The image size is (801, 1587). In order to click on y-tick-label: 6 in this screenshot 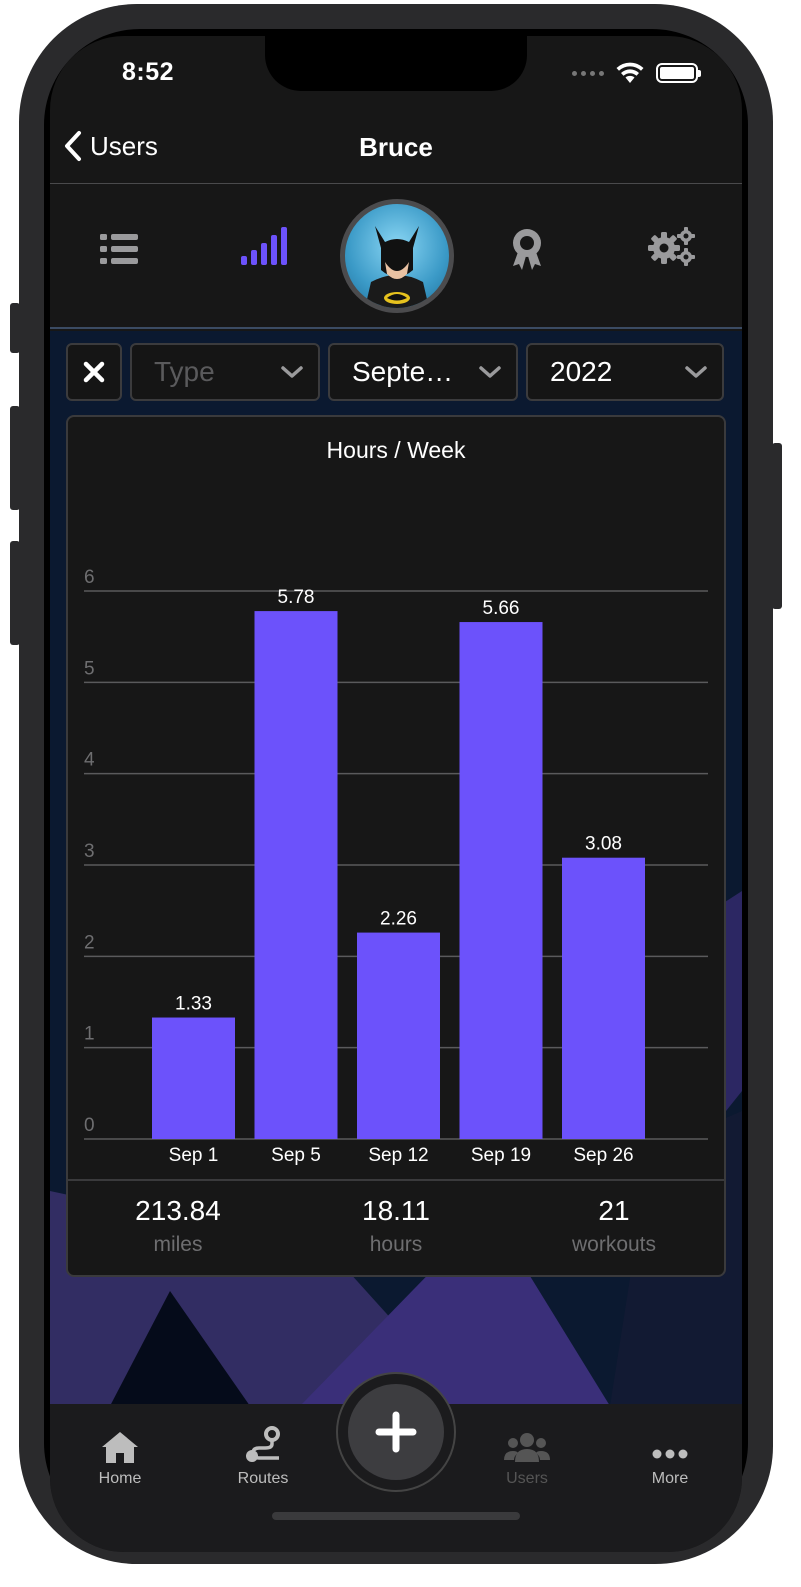, I will do `click(89, 577)`.